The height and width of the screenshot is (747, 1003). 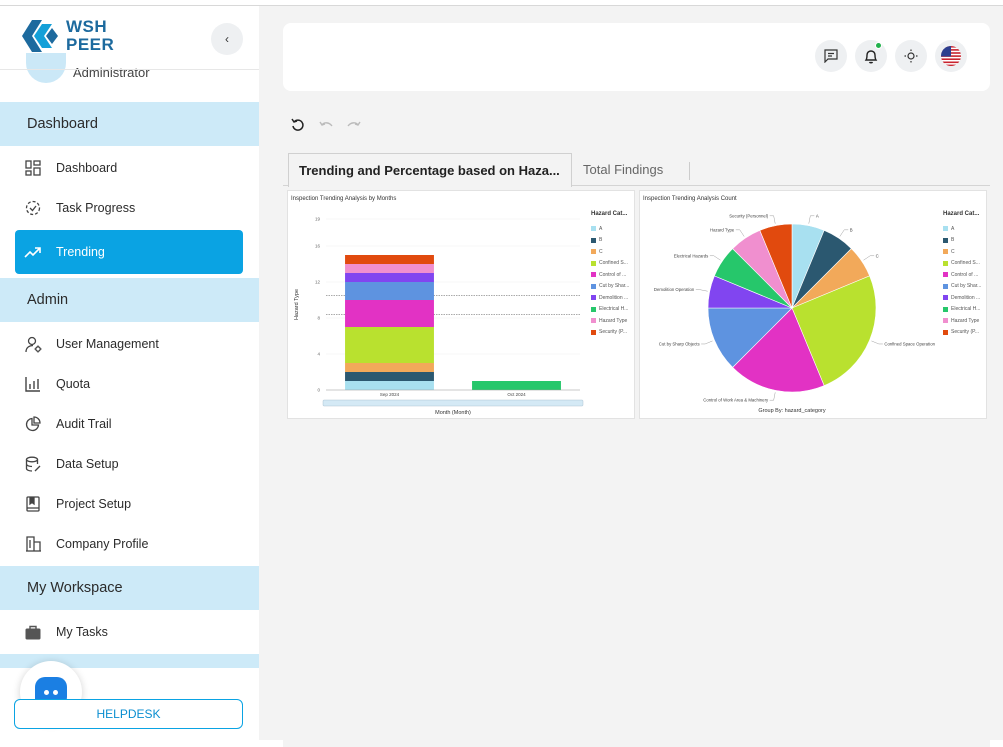 I want to click on sidebar-item-trending: Trending, so click(x=129, y=252).